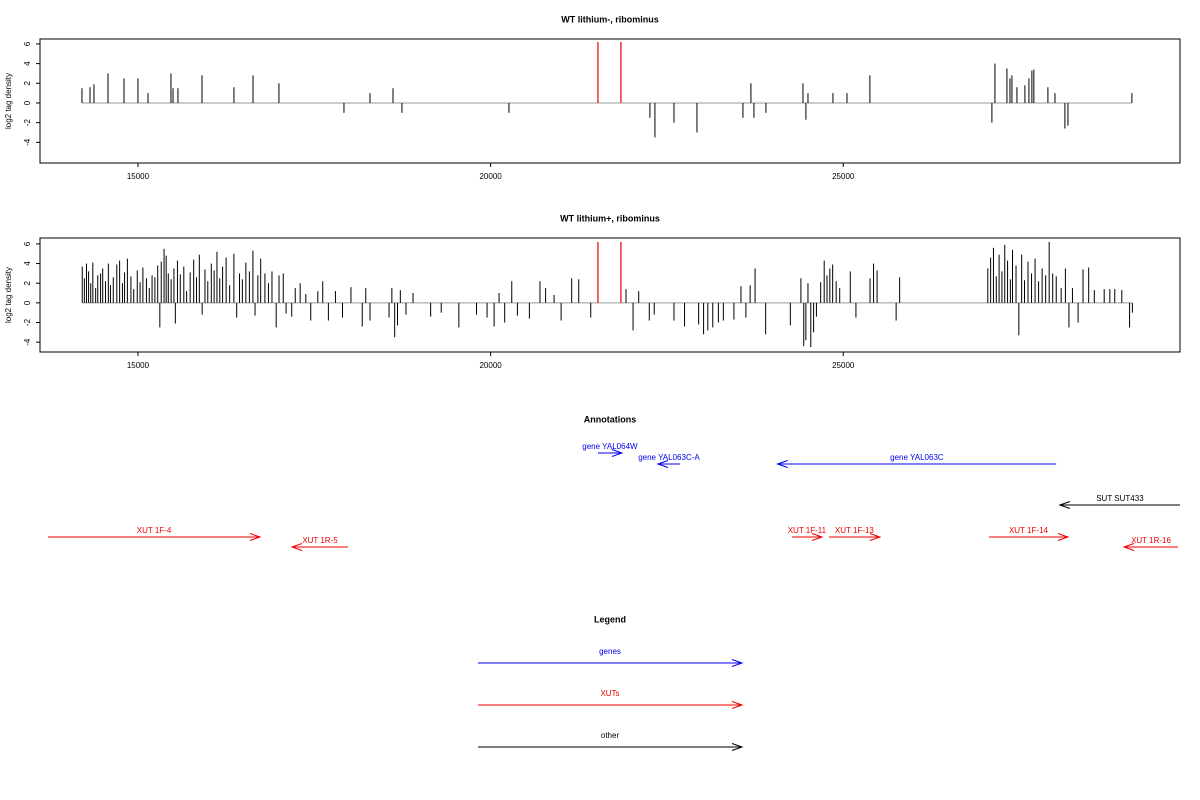 The width and height of the screenshot is (1200, 800). I want to click on feature-label: XUT 1F-4, so click(154, 530).